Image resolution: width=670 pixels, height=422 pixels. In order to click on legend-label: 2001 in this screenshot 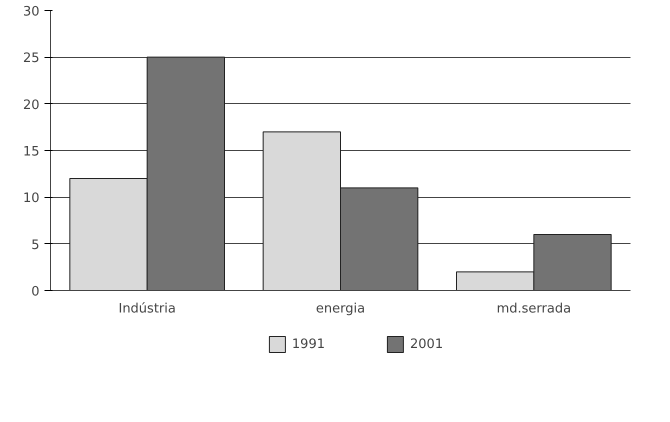, I will do `click(427, 344)`.